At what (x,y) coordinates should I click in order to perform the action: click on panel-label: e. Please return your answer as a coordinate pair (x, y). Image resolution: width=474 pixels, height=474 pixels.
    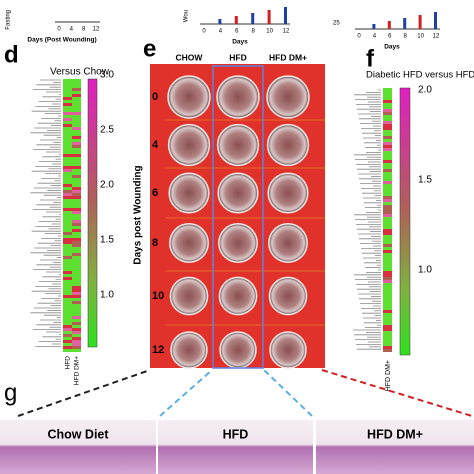
    Looking at the image, I should click on (149, 48).